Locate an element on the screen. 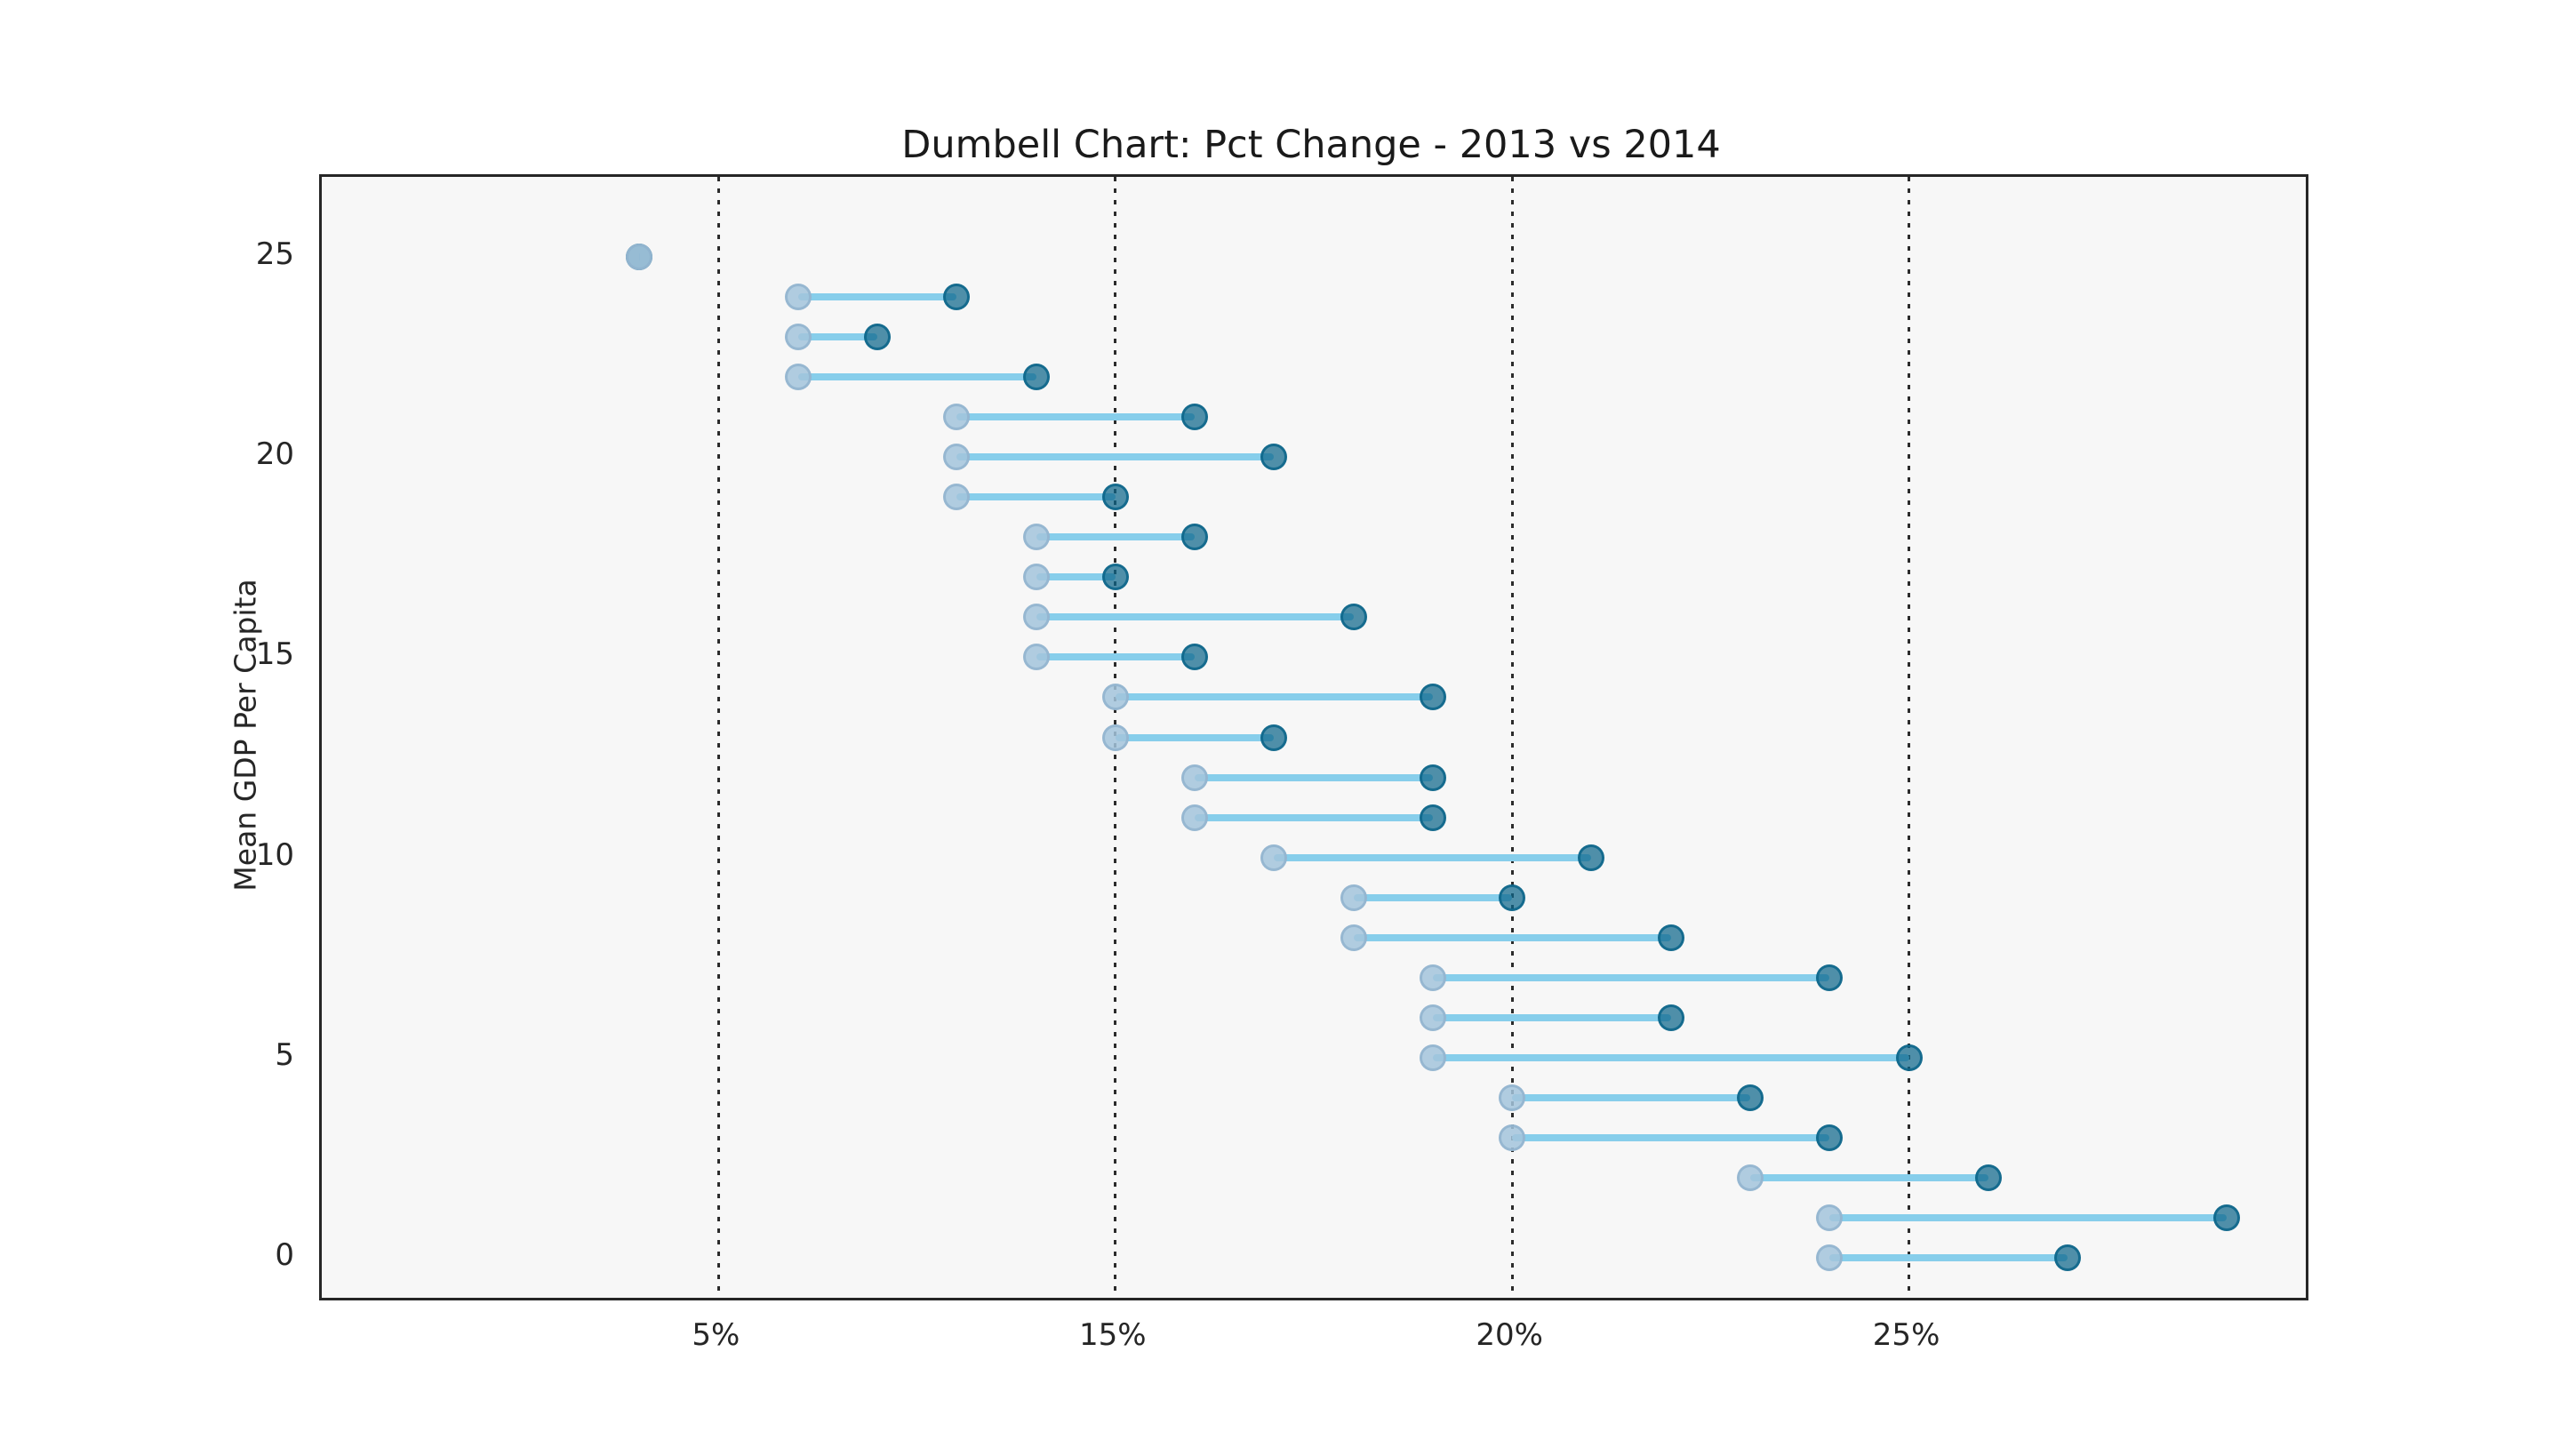 This screenshot has height=1456, width=2560. x-tick-label: 25% is located at coordinates (1906, 1335).